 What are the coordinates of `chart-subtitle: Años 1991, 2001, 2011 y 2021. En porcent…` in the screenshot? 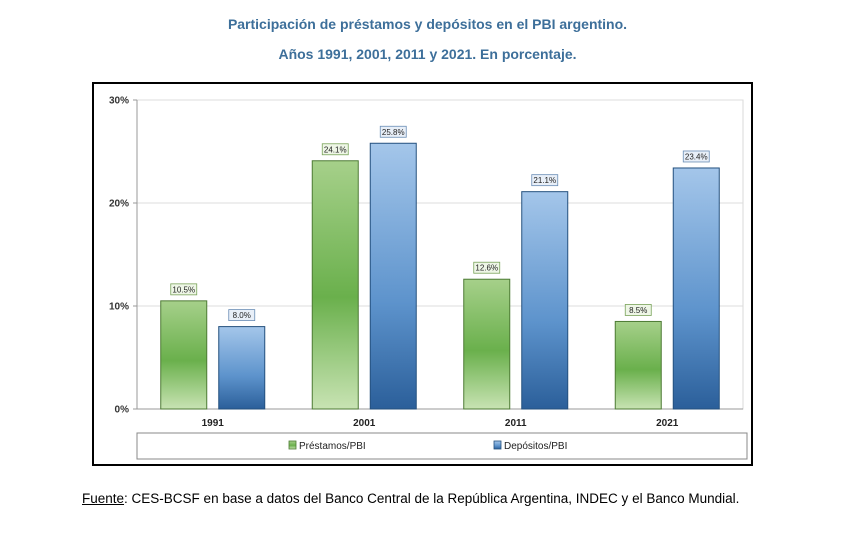 It's located at (427, 54).